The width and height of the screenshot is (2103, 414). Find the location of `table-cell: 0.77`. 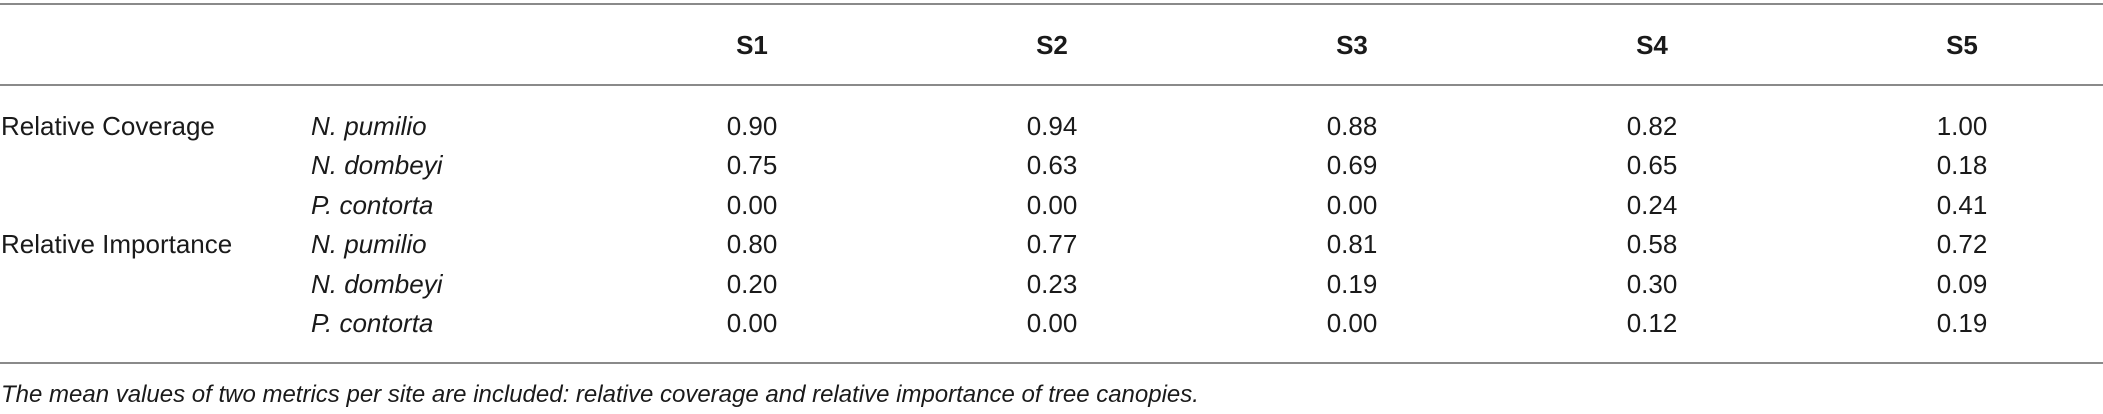

table-cell: 0.77 is located at coordinates (1052, 244).